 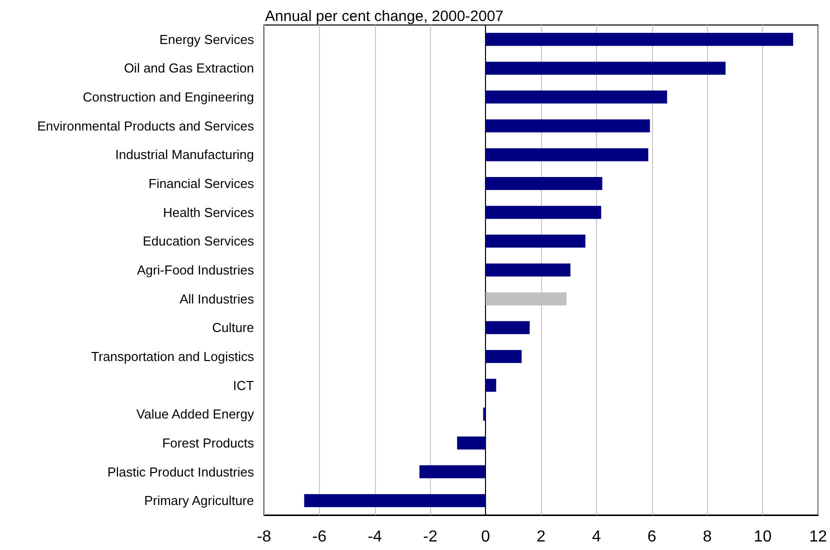 I want to click on y-tick-label: Primary Agriculture, so click(x=199, y=500).